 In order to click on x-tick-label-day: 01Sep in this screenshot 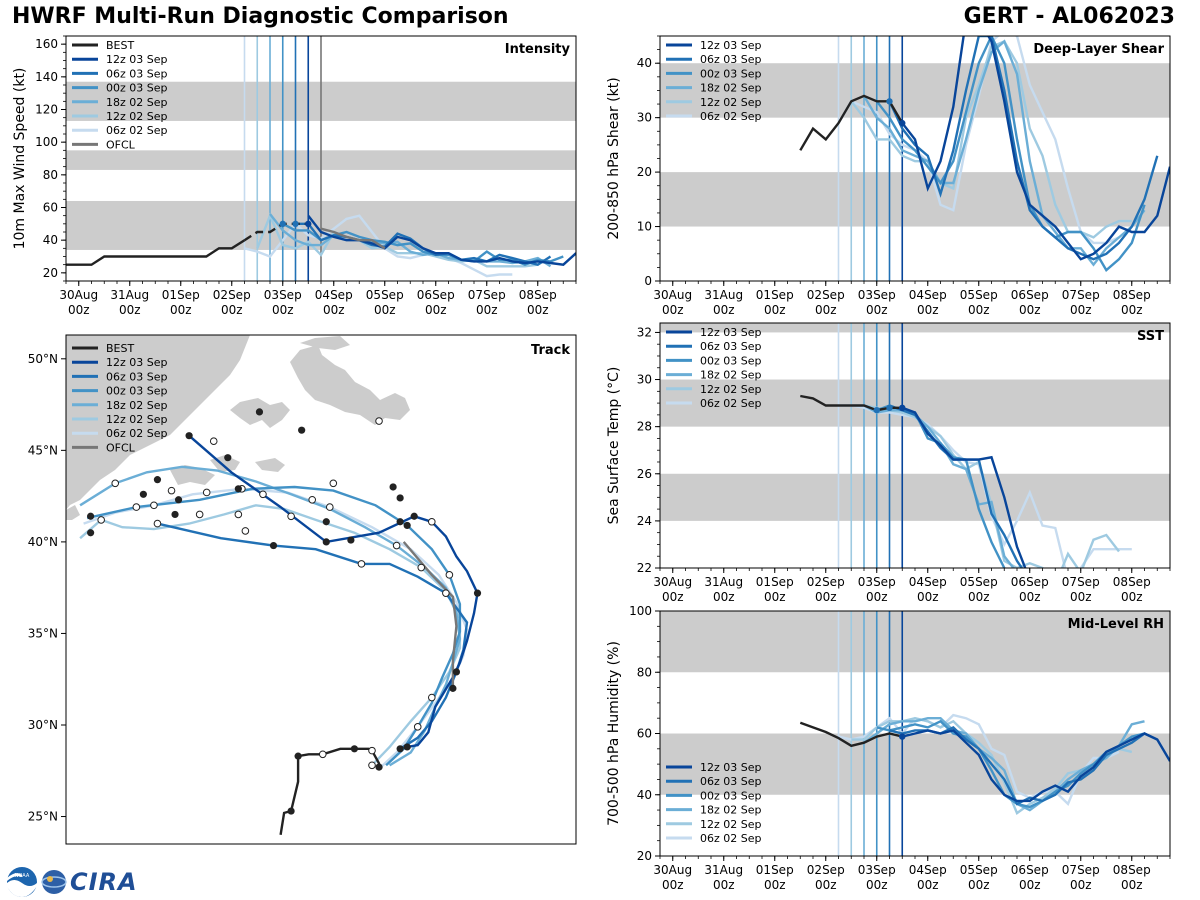, I will do `click(775, 582)`.